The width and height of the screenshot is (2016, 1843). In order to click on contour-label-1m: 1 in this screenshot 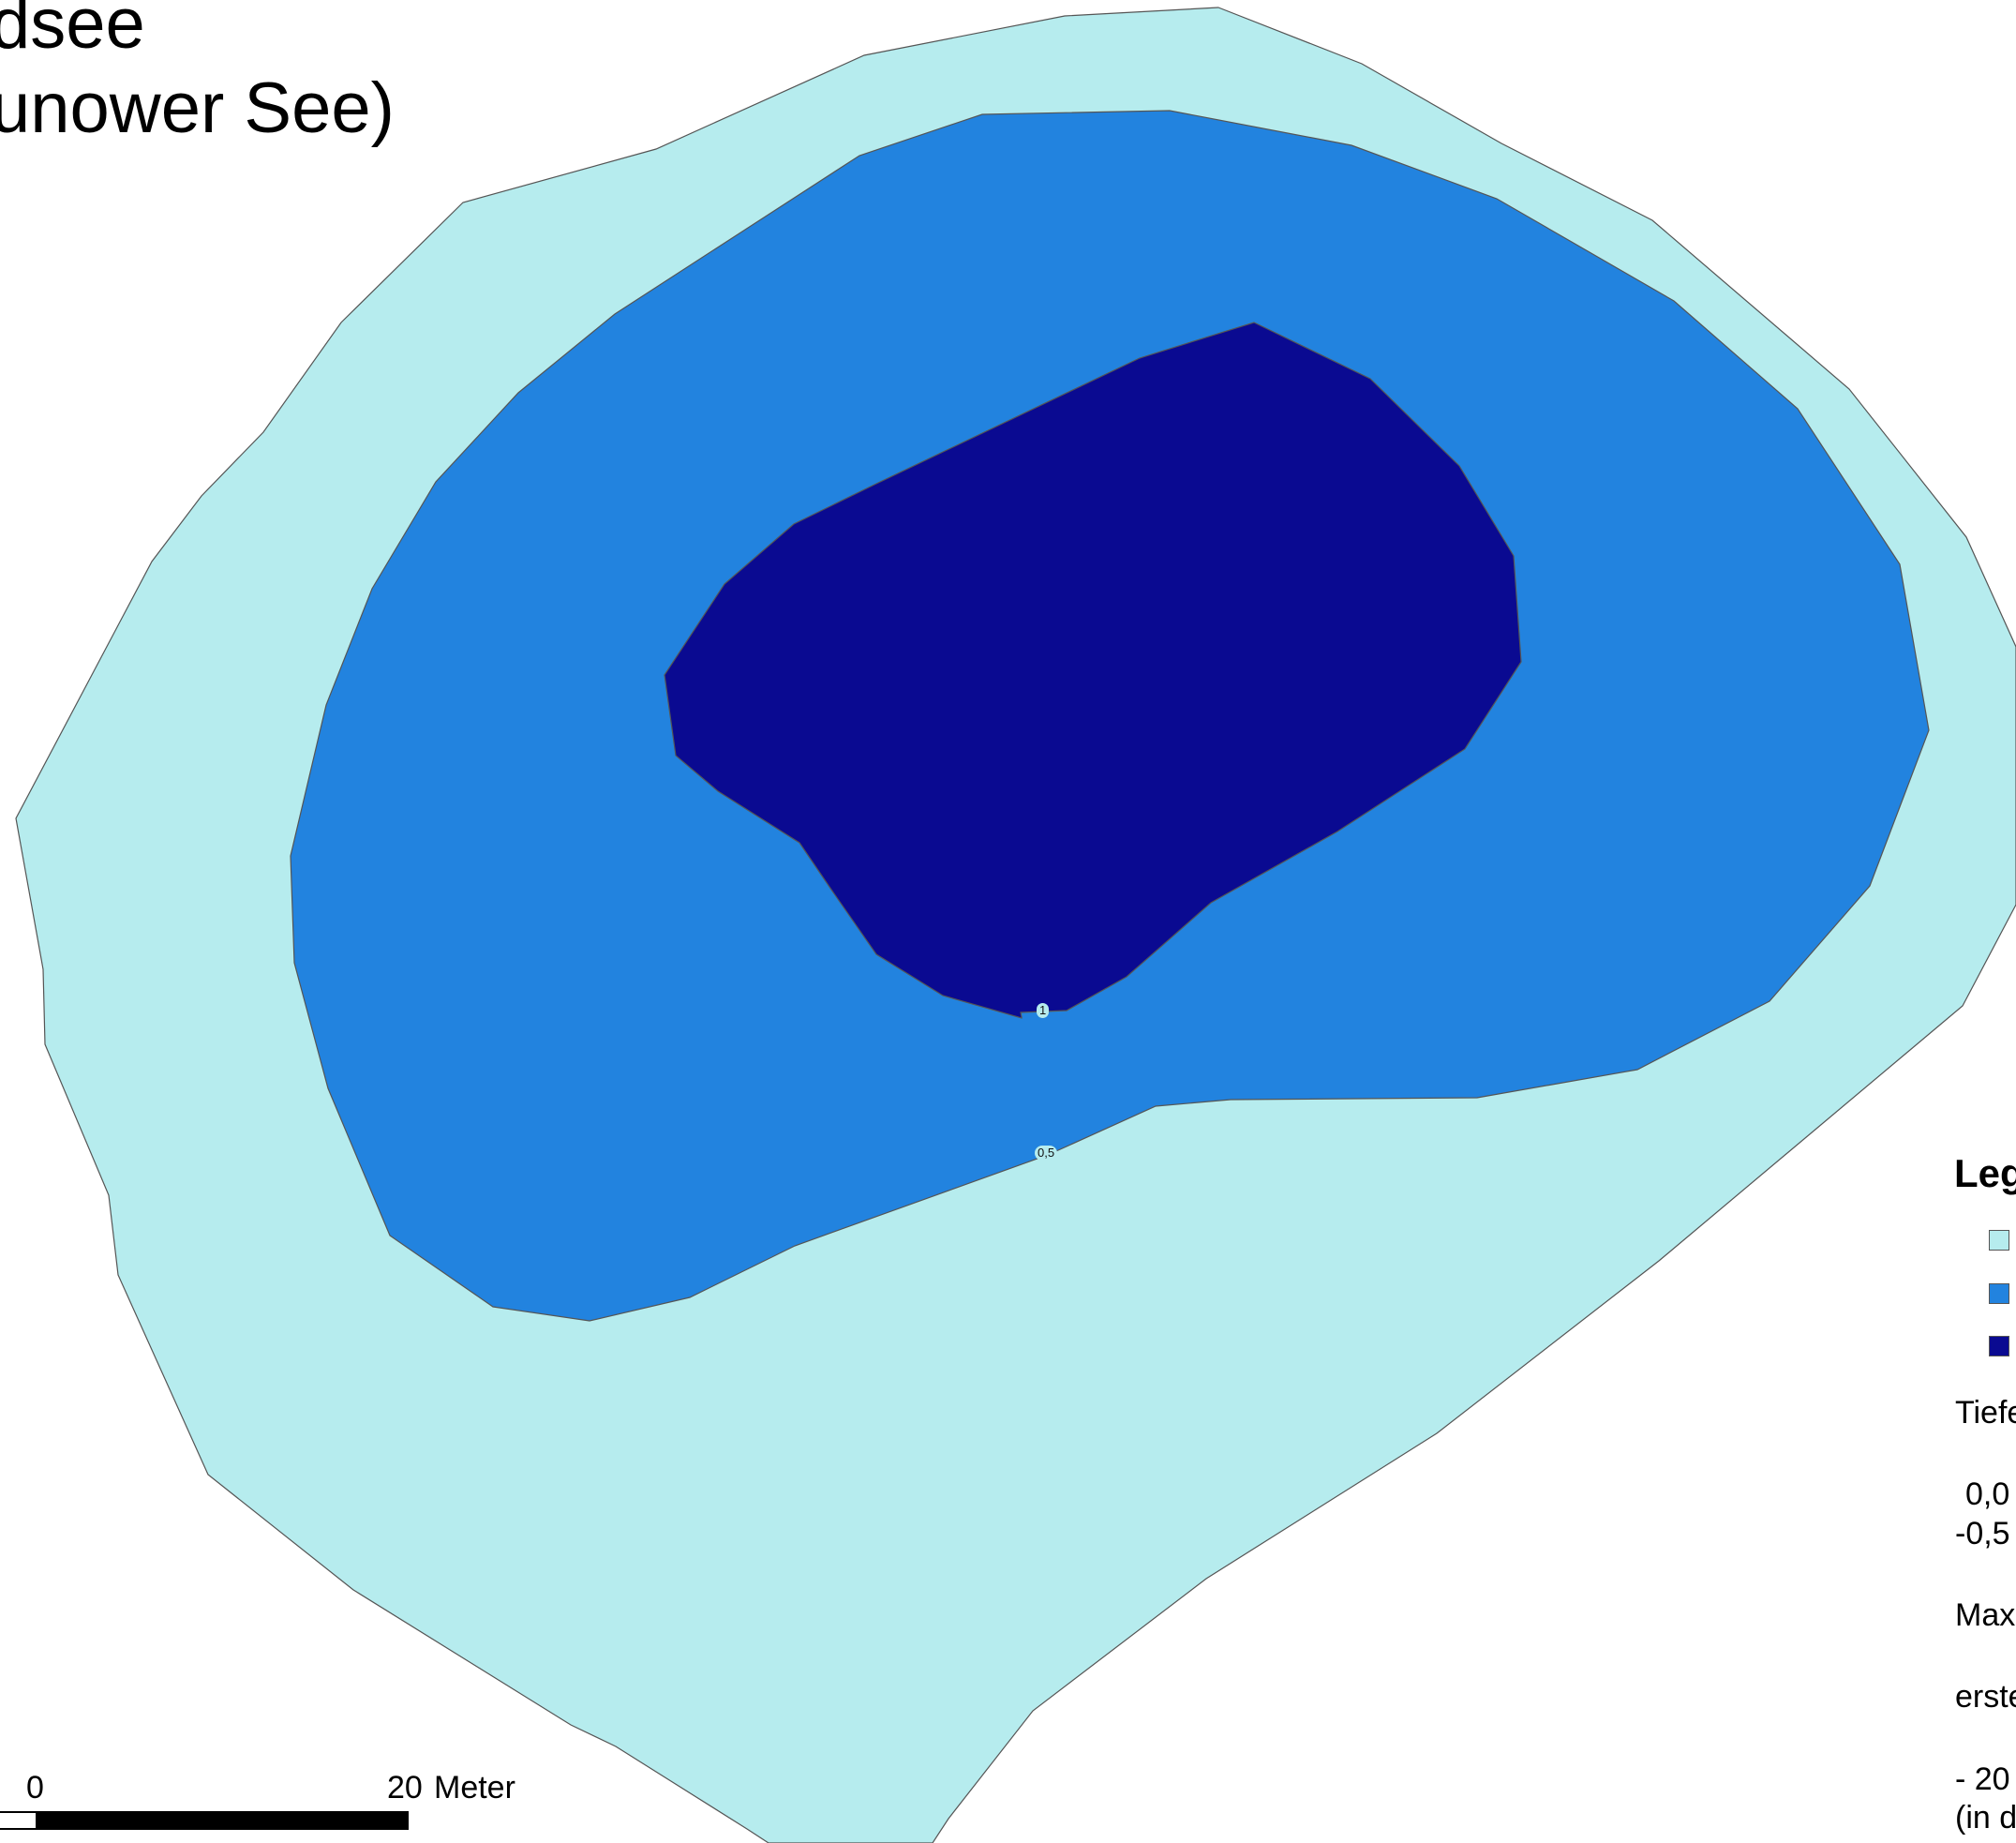, I will do `click(1044, 1010)`.